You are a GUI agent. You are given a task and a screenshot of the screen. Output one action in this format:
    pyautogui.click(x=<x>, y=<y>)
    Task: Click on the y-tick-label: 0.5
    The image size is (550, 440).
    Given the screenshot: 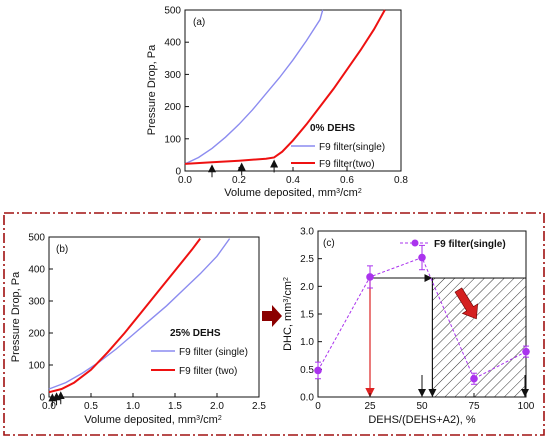 What is the action you would take?
    pyautogui.click(x=307, y=370)
    